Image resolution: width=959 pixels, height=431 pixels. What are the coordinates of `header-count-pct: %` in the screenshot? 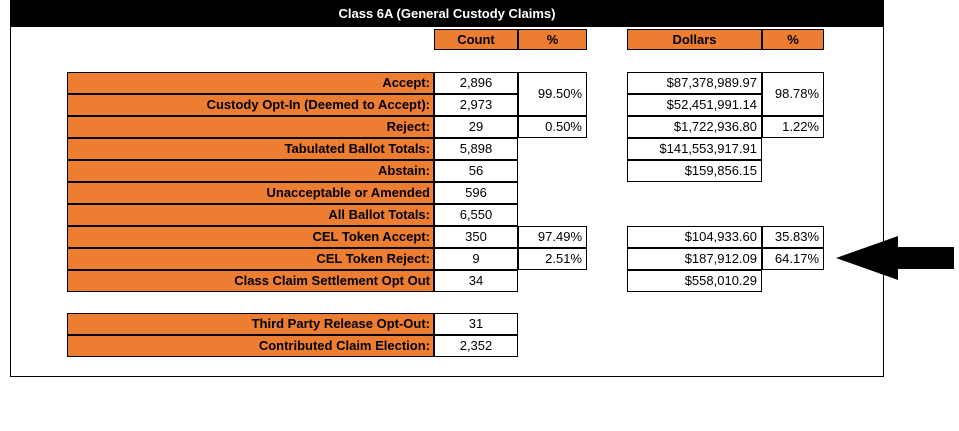 It's located at (552, 39).